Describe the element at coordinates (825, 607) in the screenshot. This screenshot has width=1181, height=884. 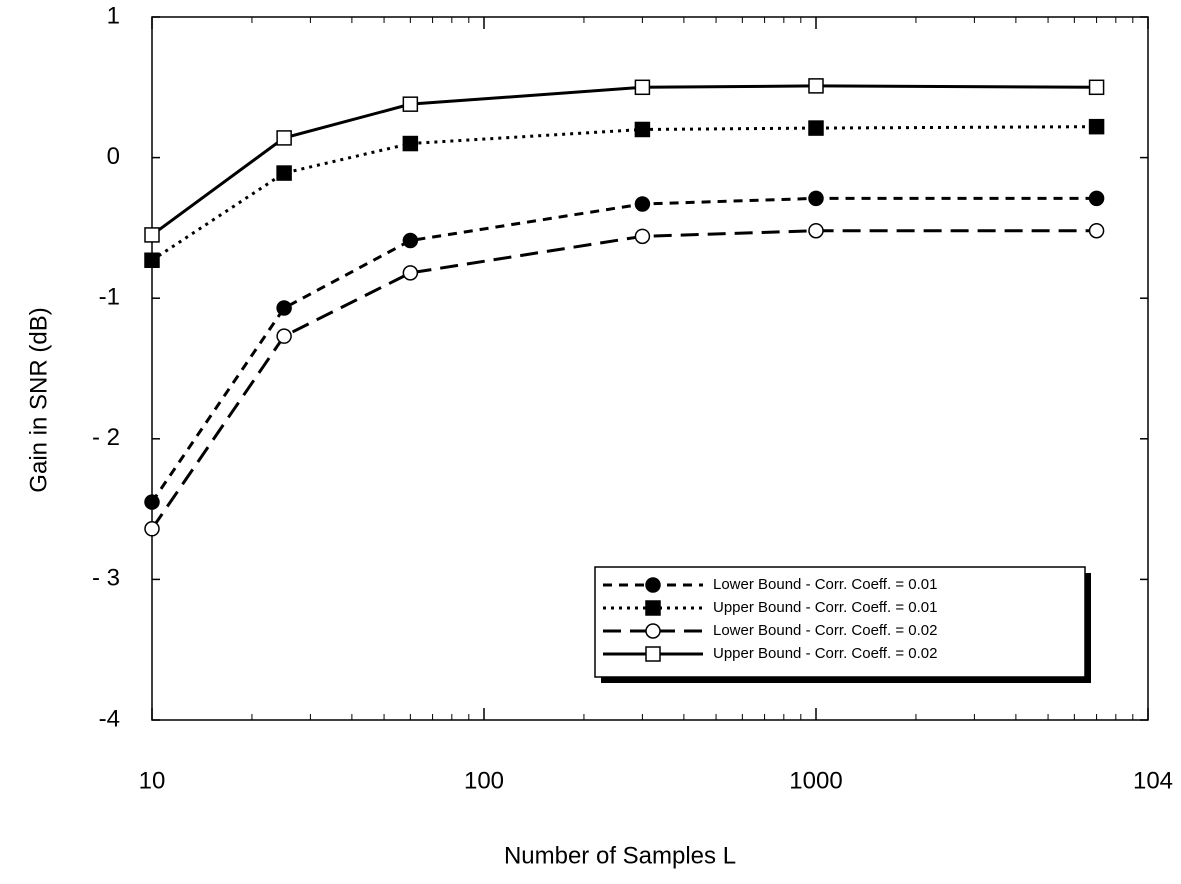
I see `legend-label: Upper Bound - Corr. Coeff. = 0.01` at that location.